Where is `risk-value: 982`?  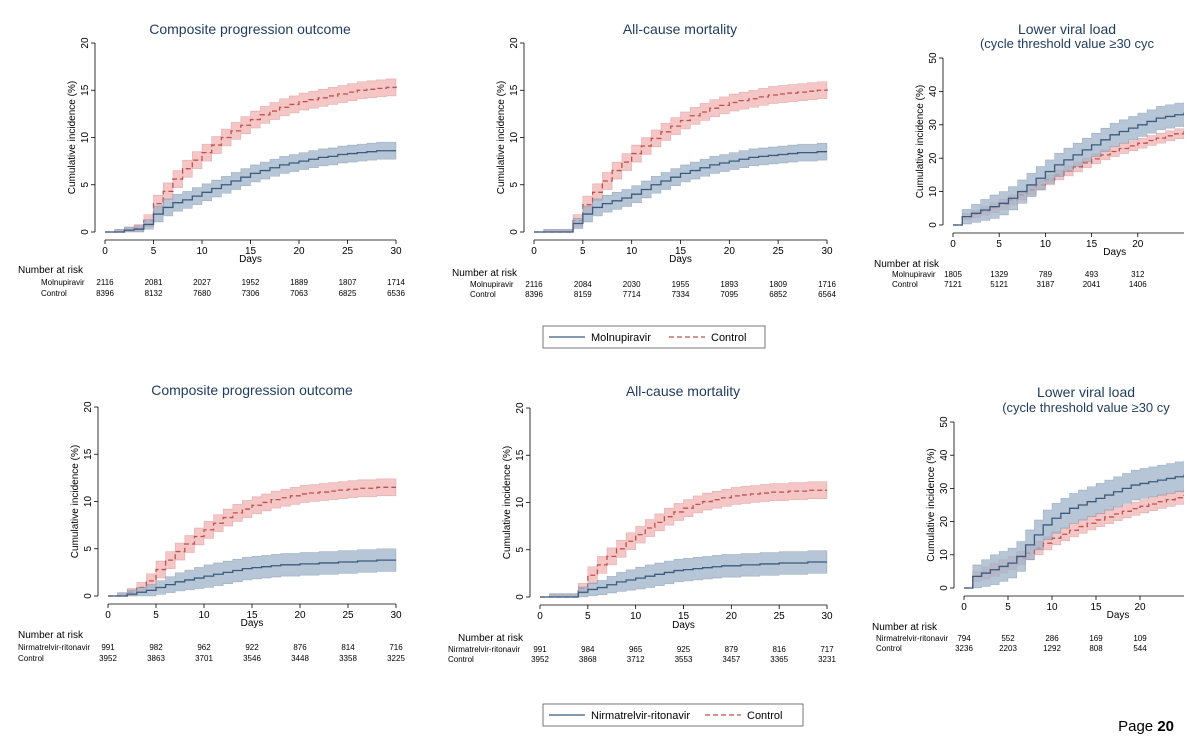
risk-value: 982 is located at coordinates (156, 647).